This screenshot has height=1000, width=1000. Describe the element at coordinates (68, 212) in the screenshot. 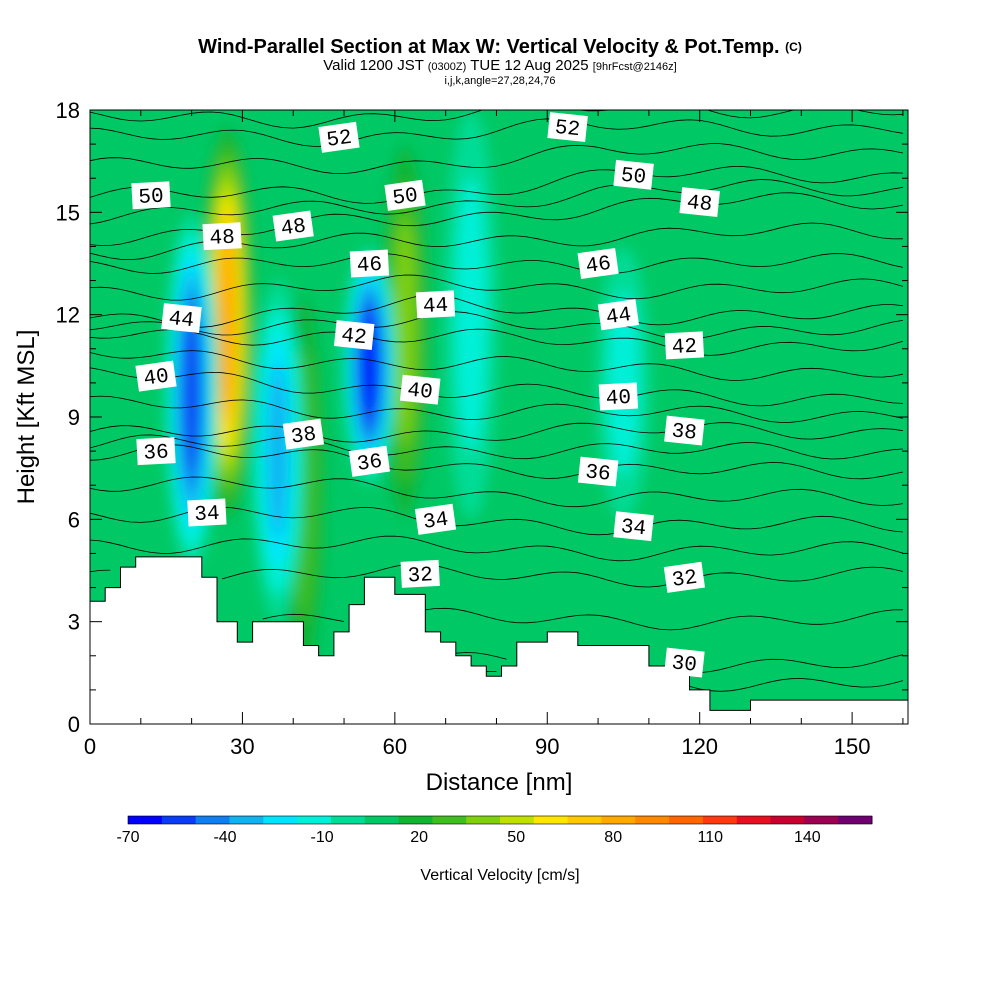

I see `y-tick-label: 15` at that location.